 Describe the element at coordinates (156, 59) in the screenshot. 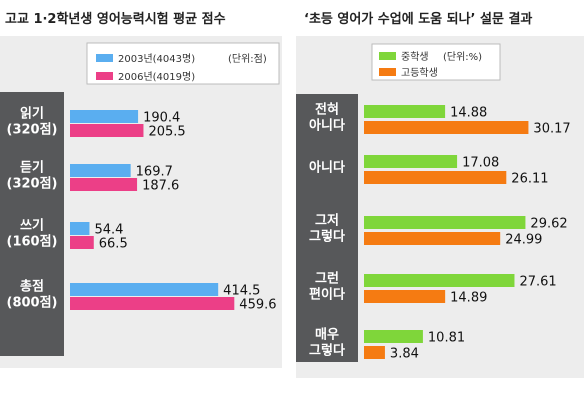

I see `legend-label: 2003년(4043명)` at that location.